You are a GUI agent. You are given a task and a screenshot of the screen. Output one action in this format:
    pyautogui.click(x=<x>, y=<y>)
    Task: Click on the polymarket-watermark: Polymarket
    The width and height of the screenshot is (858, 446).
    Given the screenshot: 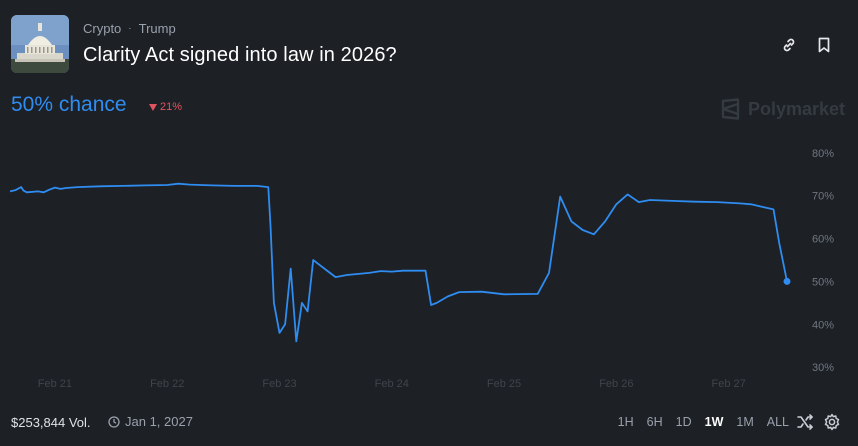 What is the action you would take?
    pyautogui.click(x=783, y=109)
    